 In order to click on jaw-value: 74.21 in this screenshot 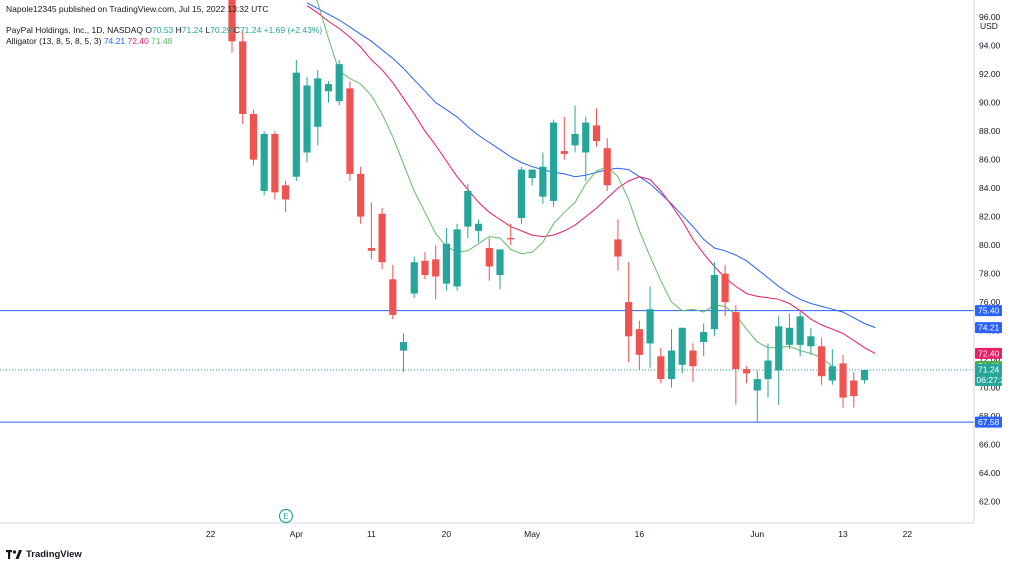, I will do `click(114, 41)`.